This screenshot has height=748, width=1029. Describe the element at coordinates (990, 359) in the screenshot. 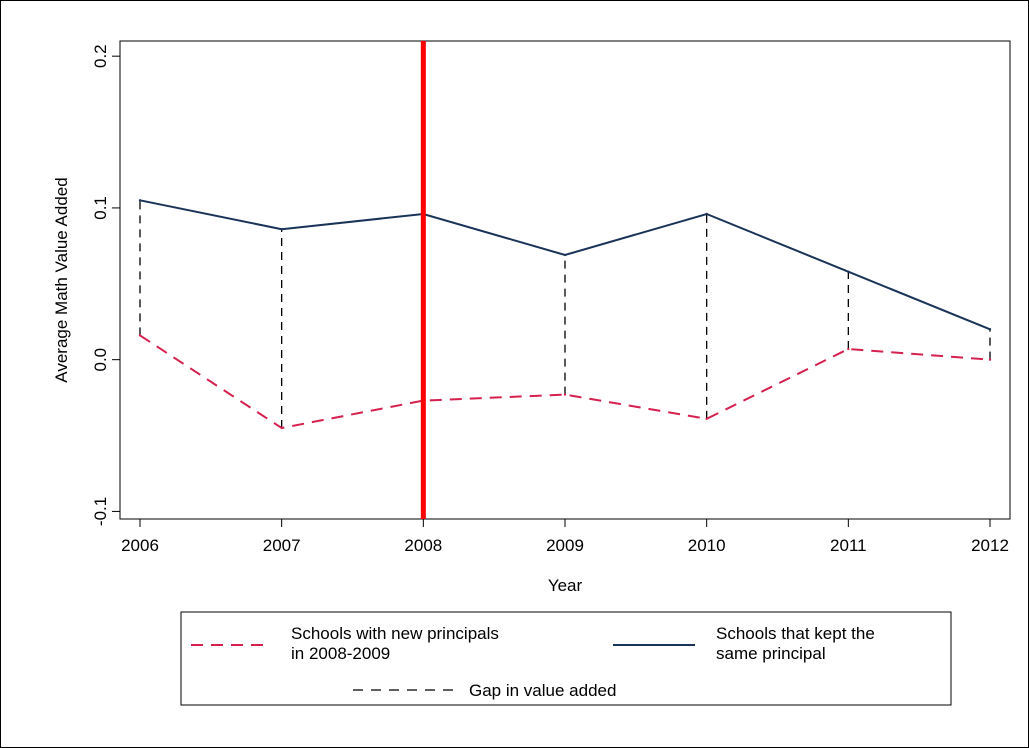

I see `series-0-point-2012` at that location.